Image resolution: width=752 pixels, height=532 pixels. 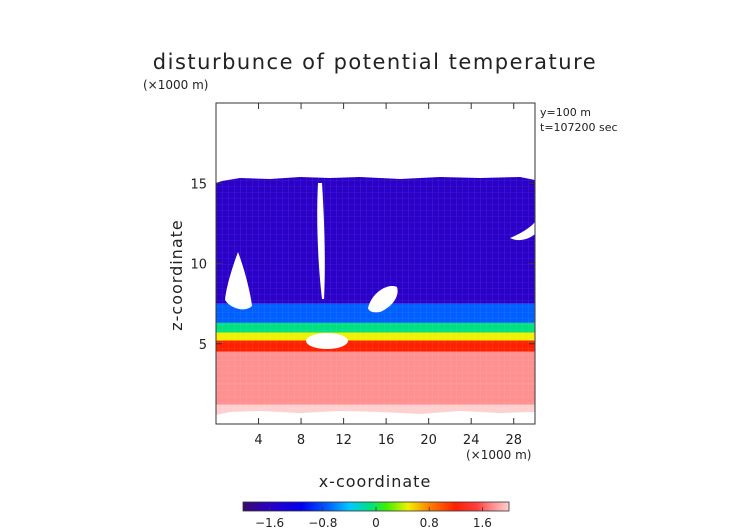 I want to click on colorbar-tick-label-0: −1.6, so click(x=269, y=523).